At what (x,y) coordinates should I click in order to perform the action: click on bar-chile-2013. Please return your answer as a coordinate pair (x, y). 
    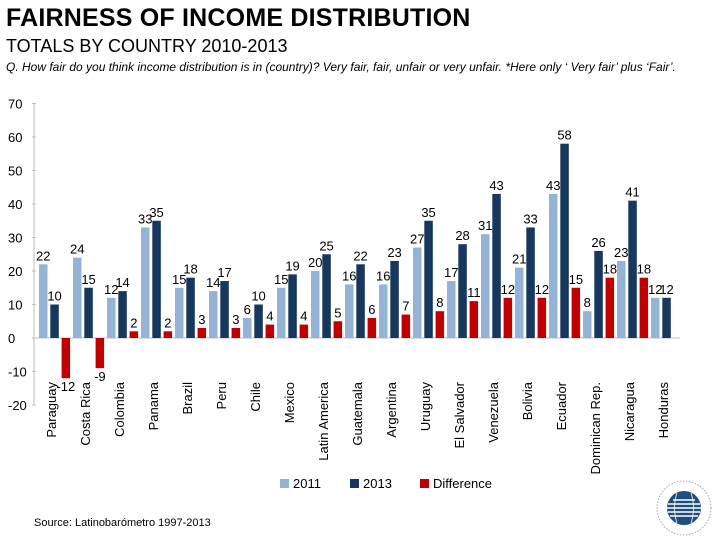
    Looking at the image, I should click on (258, 321).